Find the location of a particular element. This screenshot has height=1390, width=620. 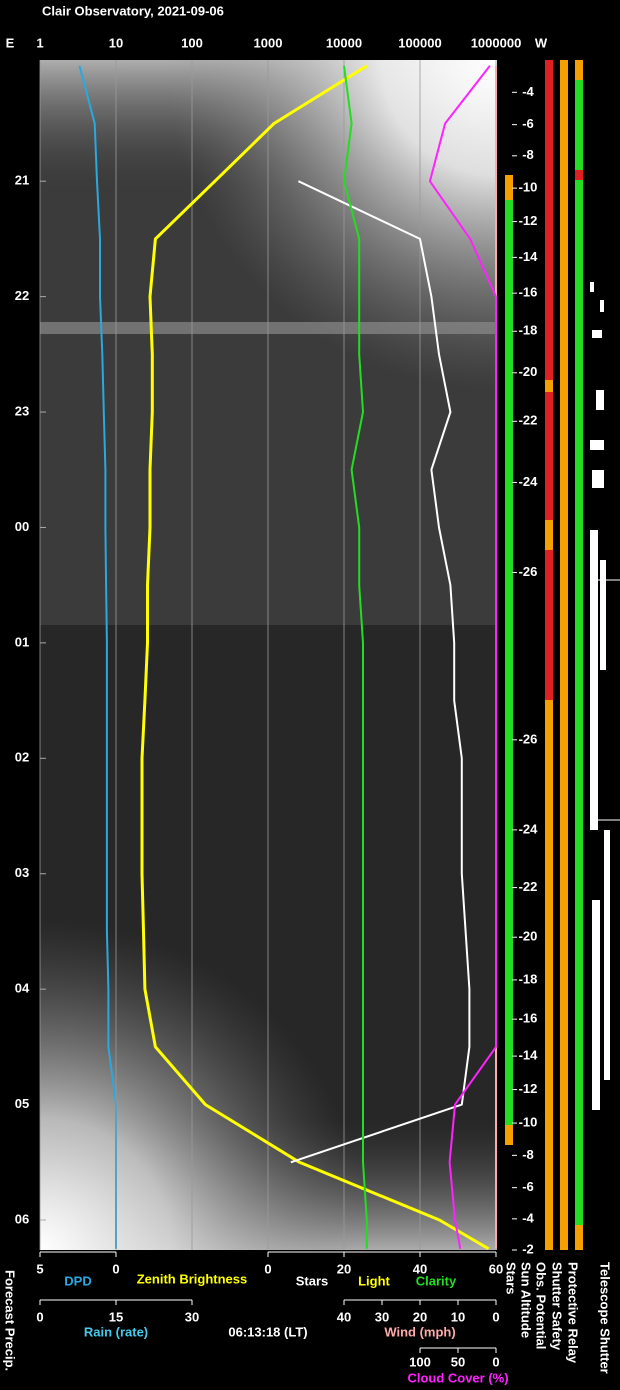

y-tick-label: 06 is located at coordinates (22, 1218).